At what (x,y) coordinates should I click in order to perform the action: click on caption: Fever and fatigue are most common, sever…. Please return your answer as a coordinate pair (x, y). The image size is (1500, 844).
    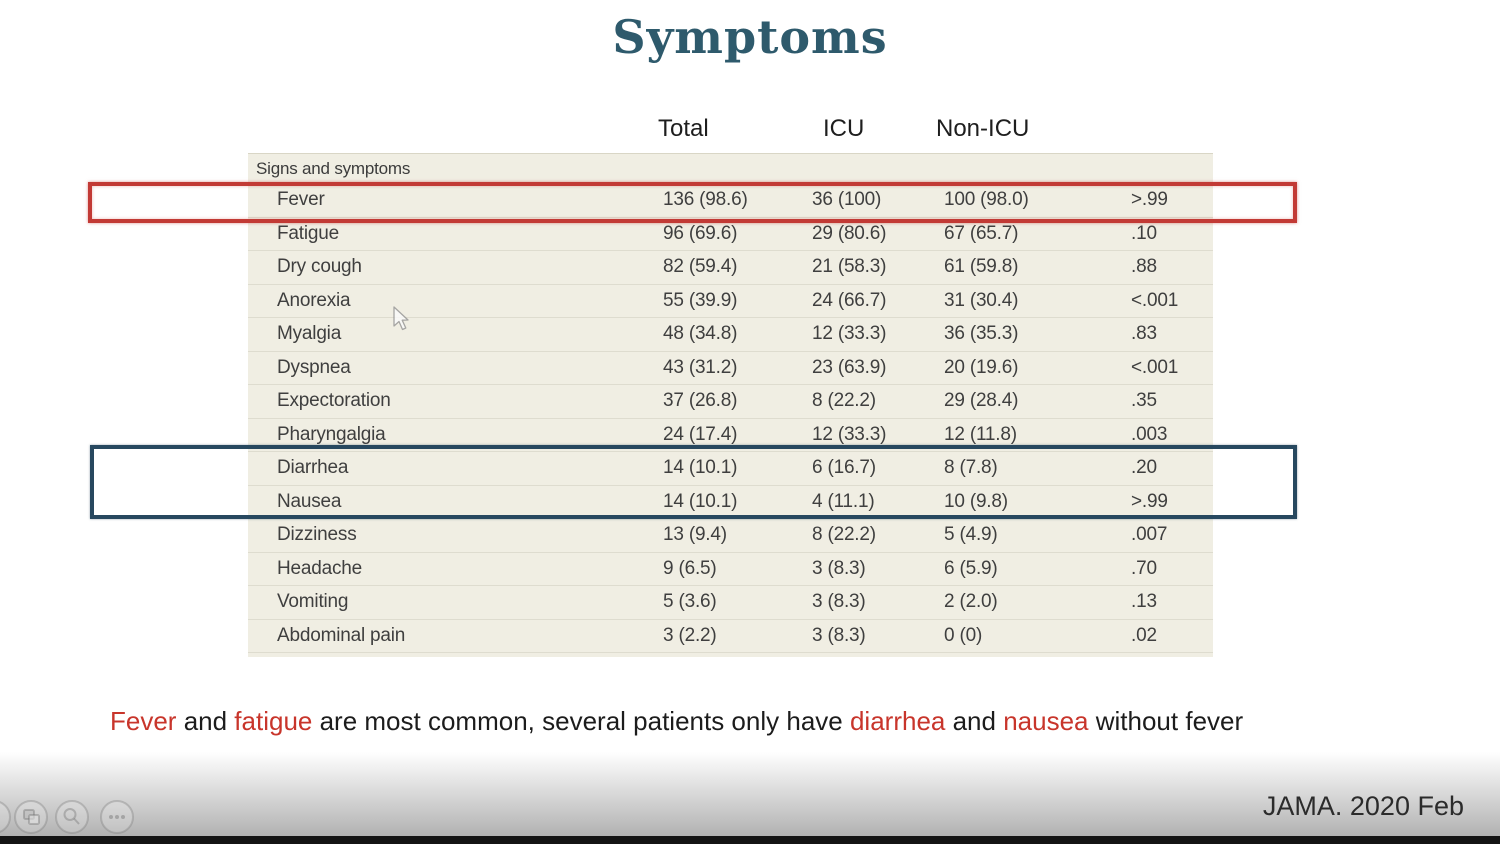
    Looking at the image, I should click on (780, 721).